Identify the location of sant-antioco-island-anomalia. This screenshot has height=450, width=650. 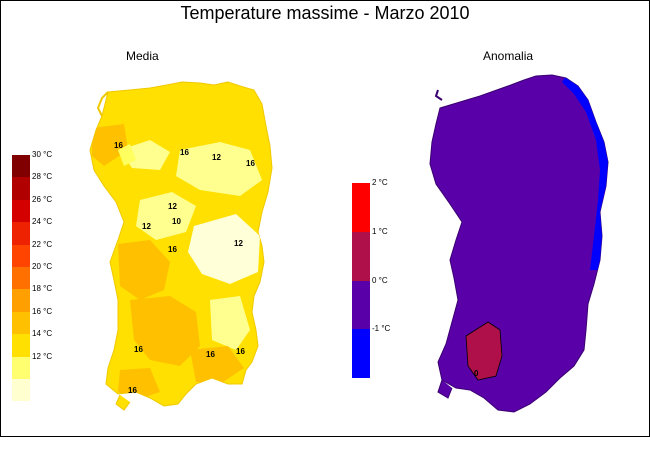
(445, 389).